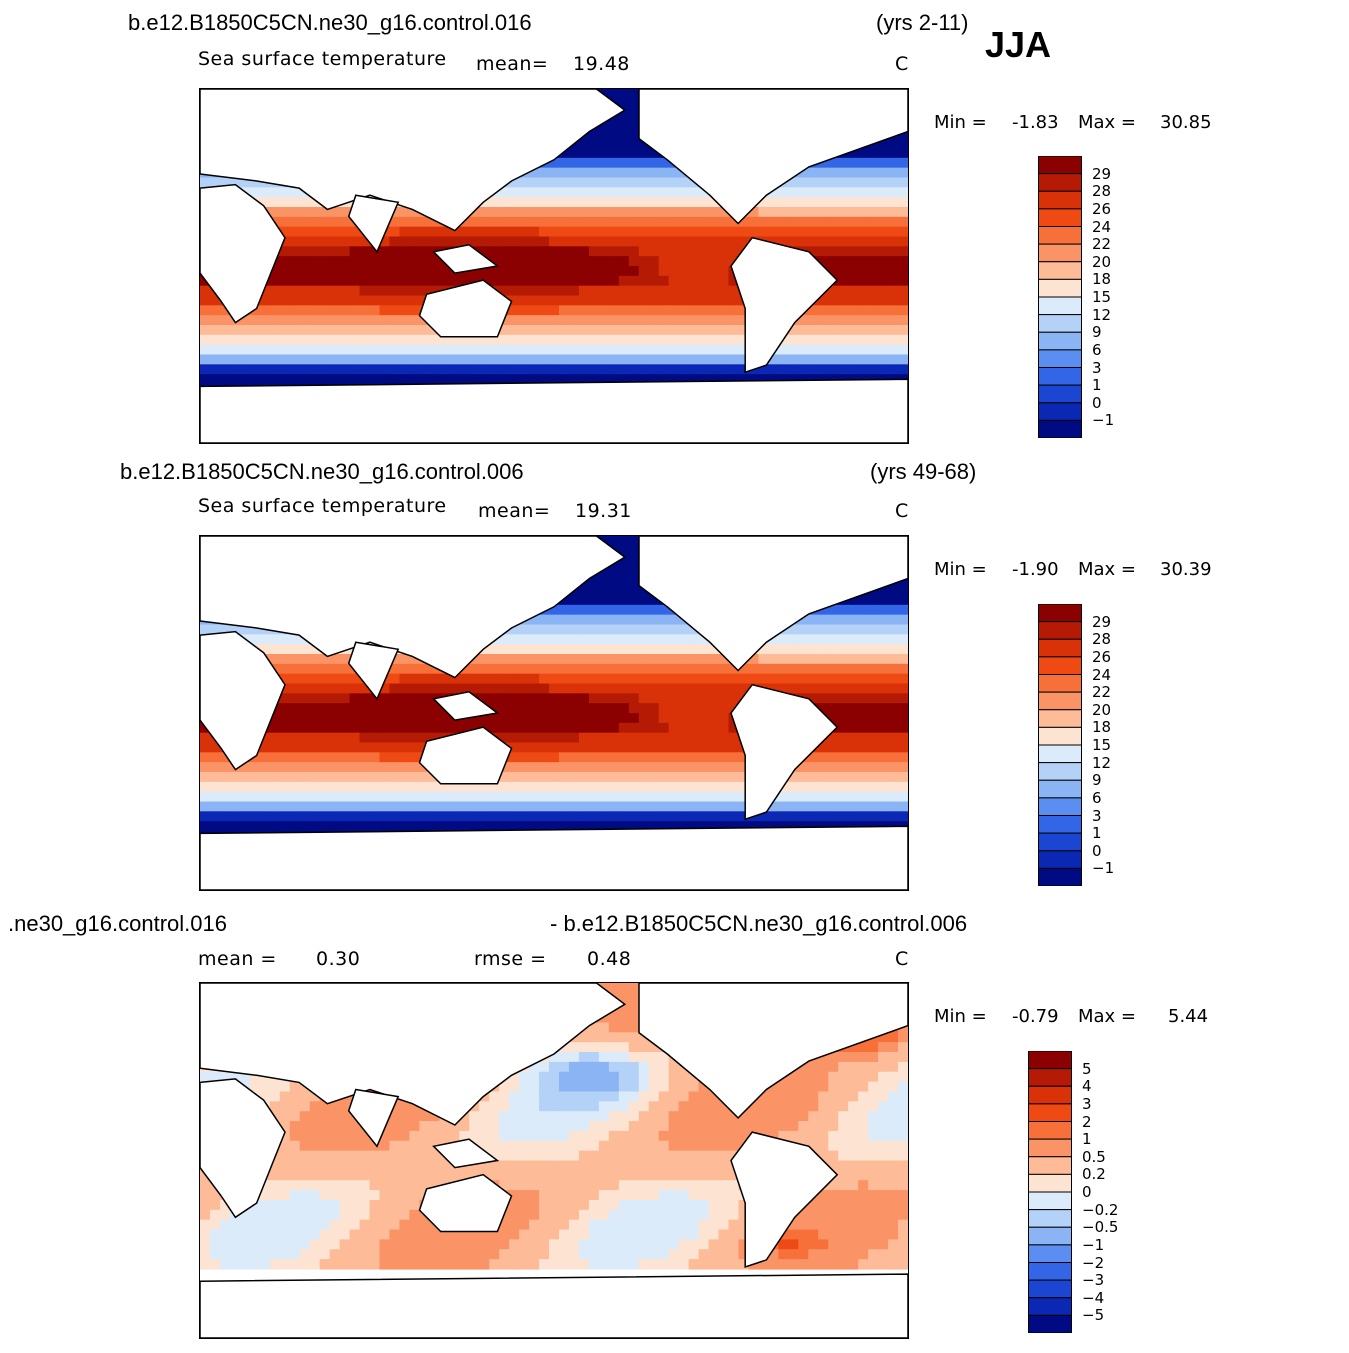 This screenshot has width=1349, height=1353. What do you see at coordinates (1102, 244) in the screenshot?
I see `colorbar-label: 22` at bounding box center [1102, 244].